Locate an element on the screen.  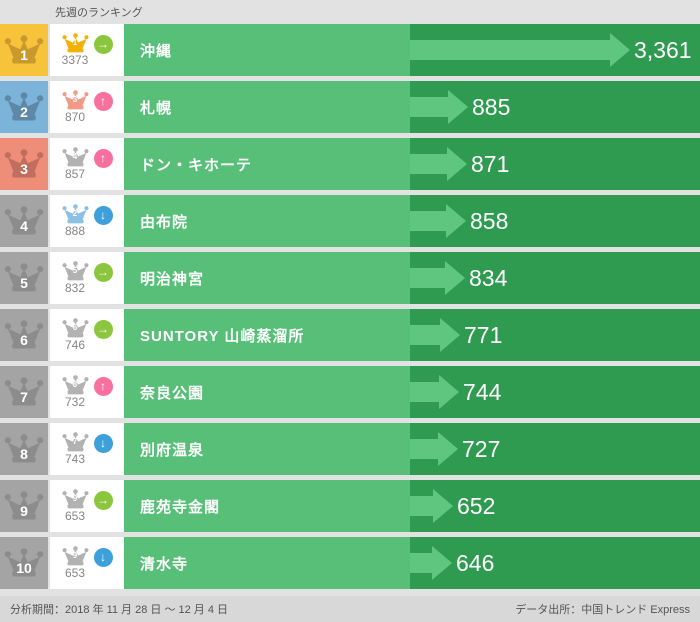
value-label: 858 is located at coordinates (489, 220).